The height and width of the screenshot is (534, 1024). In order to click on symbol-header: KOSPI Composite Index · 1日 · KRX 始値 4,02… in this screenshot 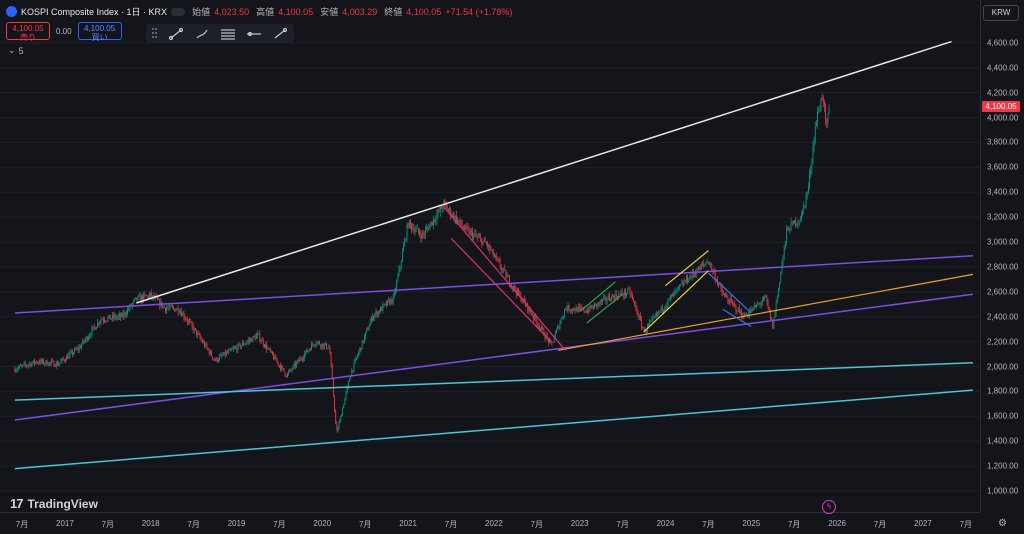, I will do `click(259, 11)`.